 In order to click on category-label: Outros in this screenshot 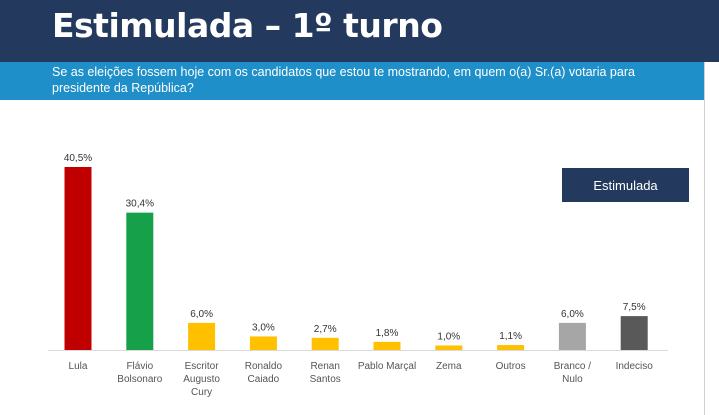, I will do `click(511, 366)`.